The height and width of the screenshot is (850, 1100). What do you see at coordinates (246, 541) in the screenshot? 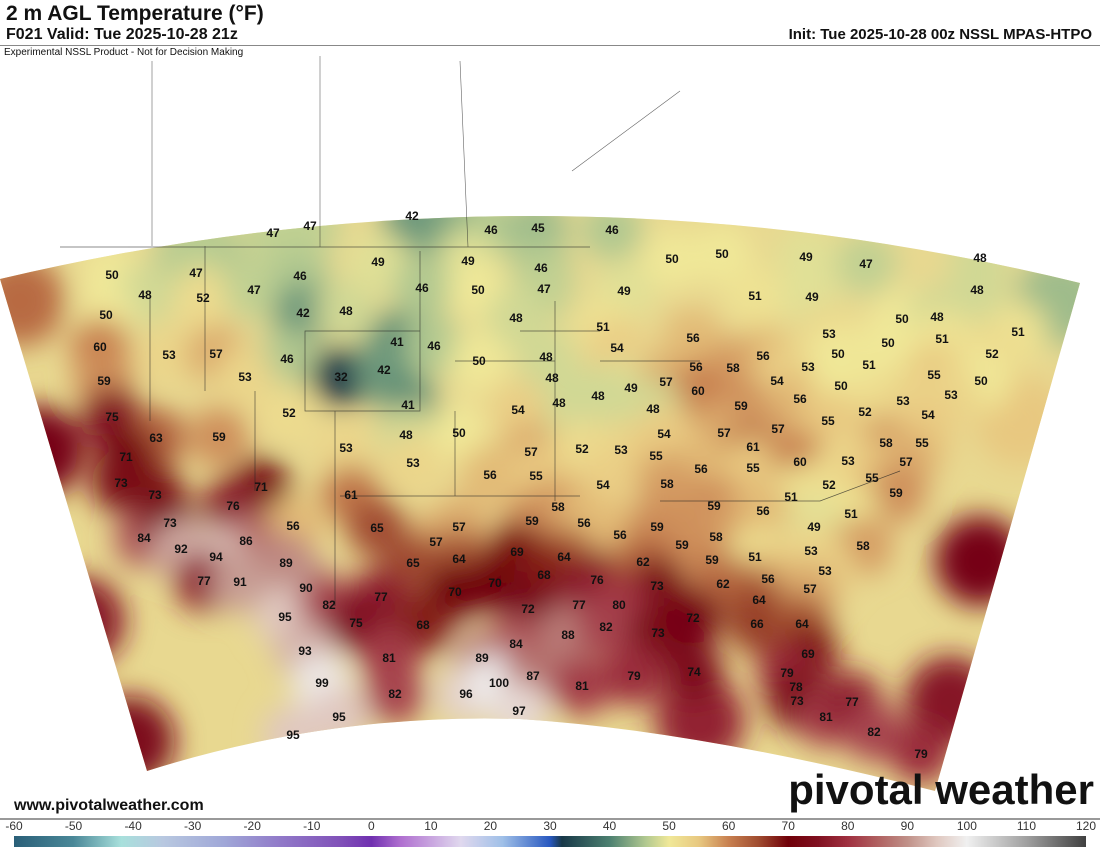
I see `temperature-label: 86` at bounding box center [246, 541].